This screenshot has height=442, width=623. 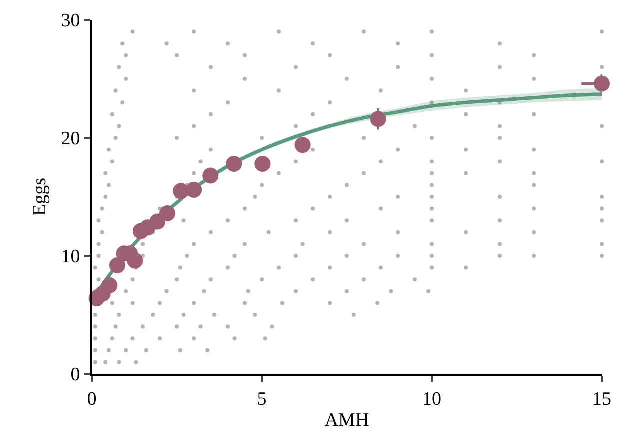 I want to click on y-tick-label: 20, so click(x=70, y=139).